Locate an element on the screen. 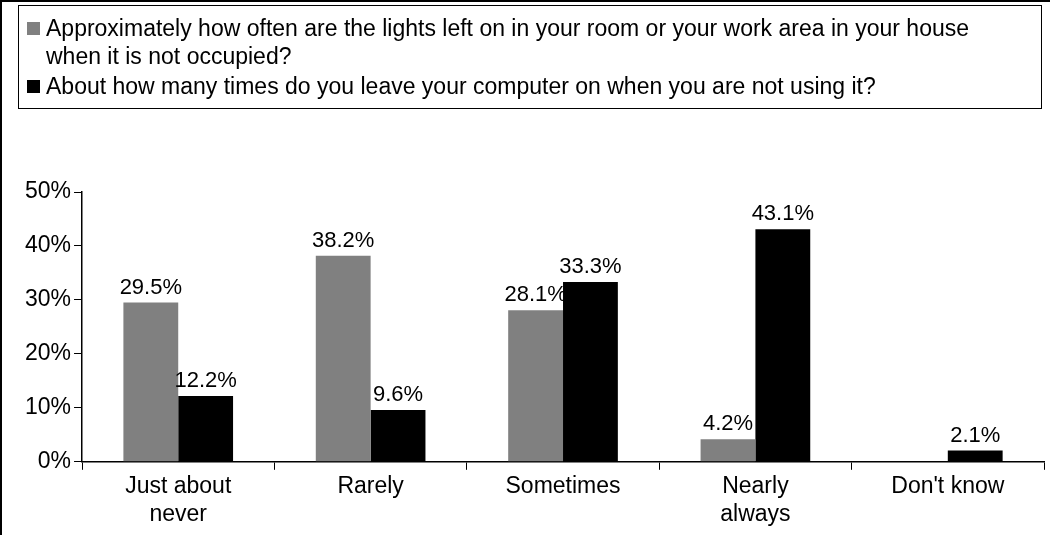 Image resolution: width=1052 pixels, height=537 pixels. data-label: 33.3% is located at coordinates (590, 266).